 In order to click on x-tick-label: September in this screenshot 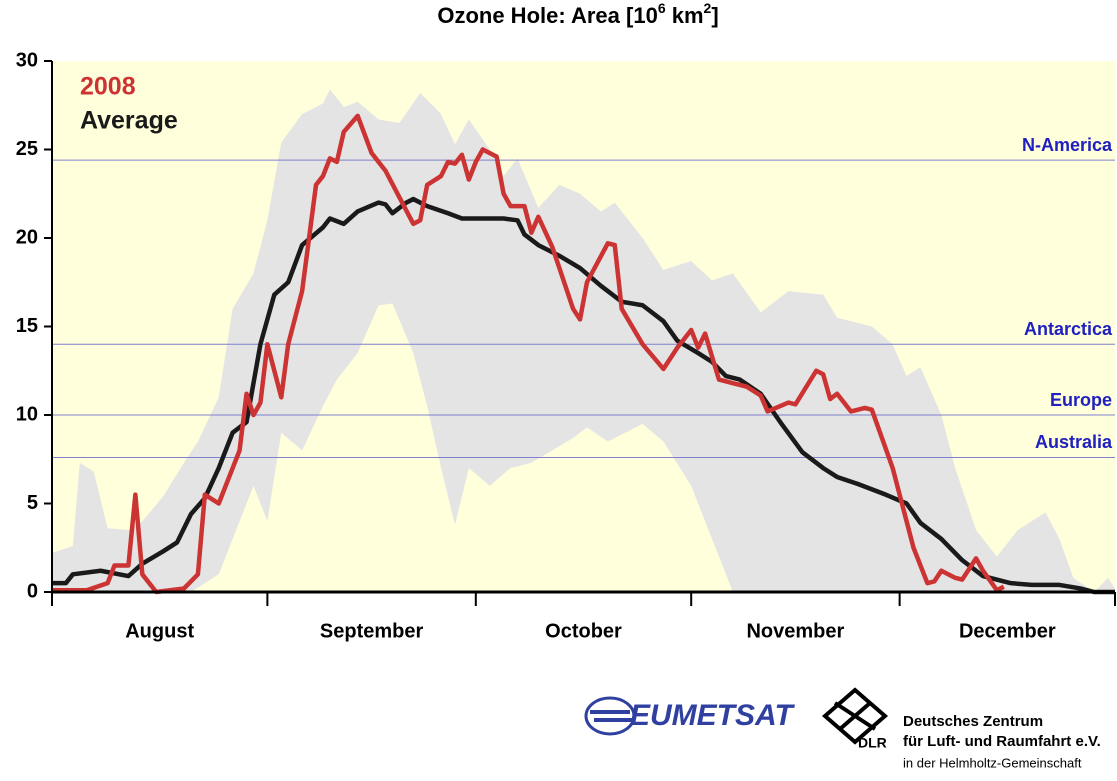, I will do `click(372, 631)`.